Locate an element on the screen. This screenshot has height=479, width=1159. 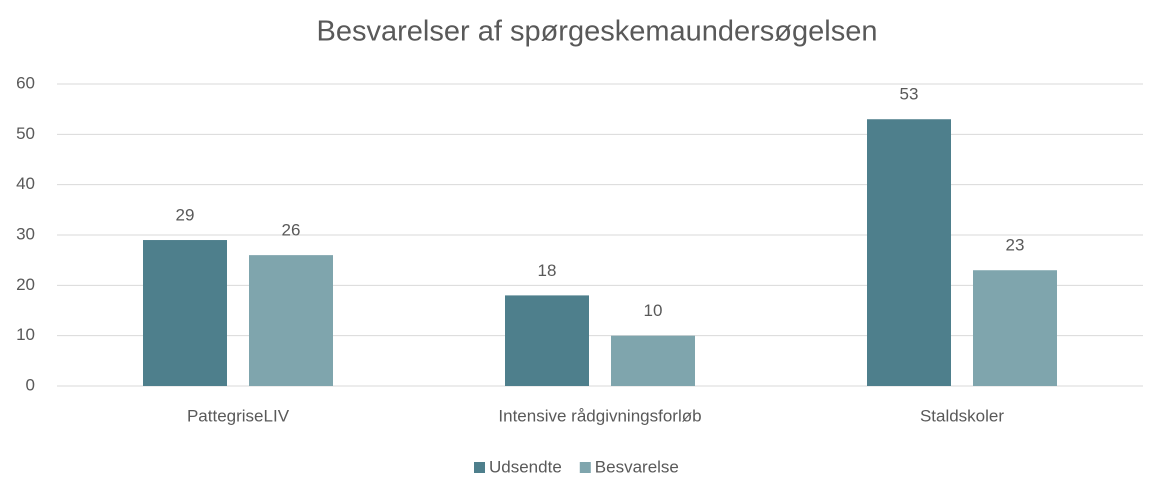
data-label: 10 is located at coordinates (653, 310).